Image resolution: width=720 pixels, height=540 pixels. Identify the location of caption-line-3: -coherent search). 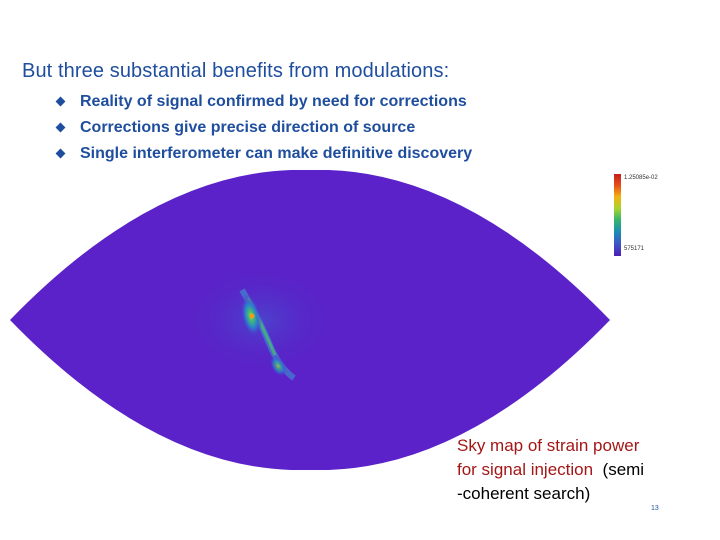
(524, 493).